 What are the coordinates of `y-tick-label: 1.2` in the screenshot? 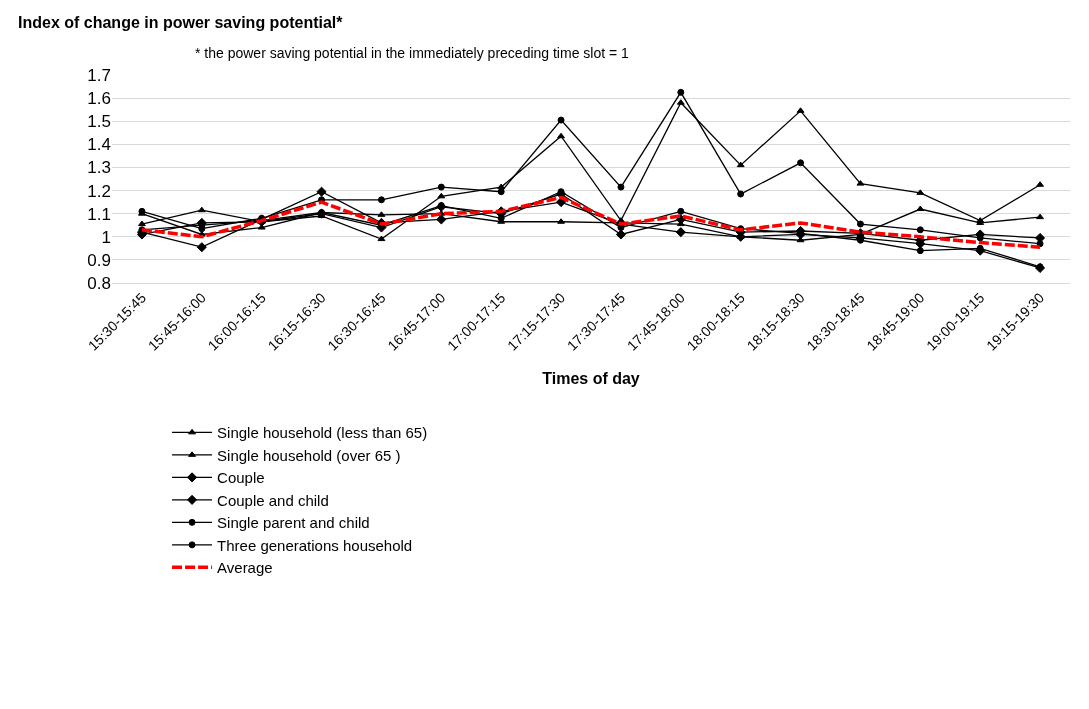 It's located at (99, 191).